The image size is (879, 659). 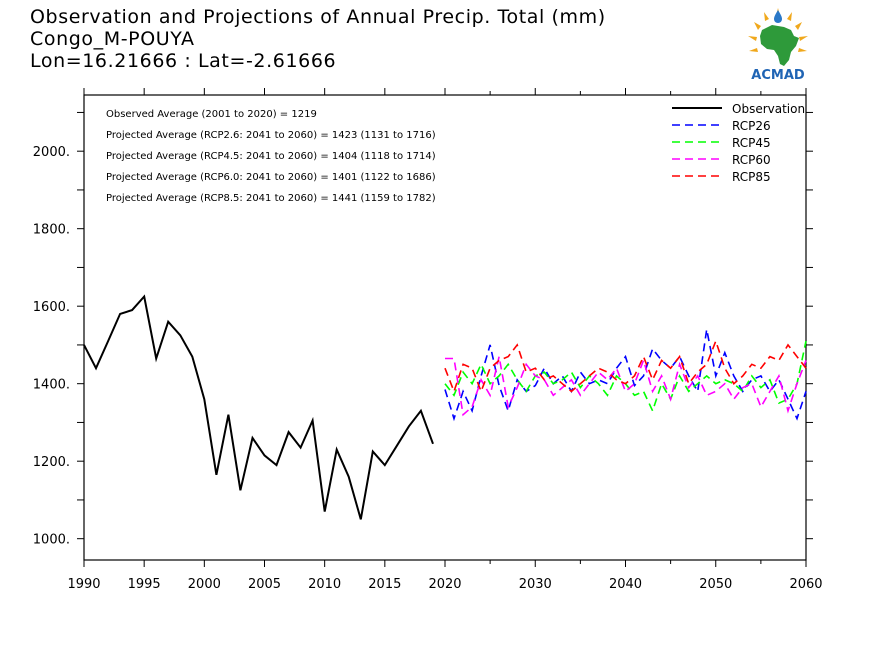 What do you see at coordinates (535, 584) in the screenshot?
I see `x-tick-label: 2030` at bounding box center [535, 584].